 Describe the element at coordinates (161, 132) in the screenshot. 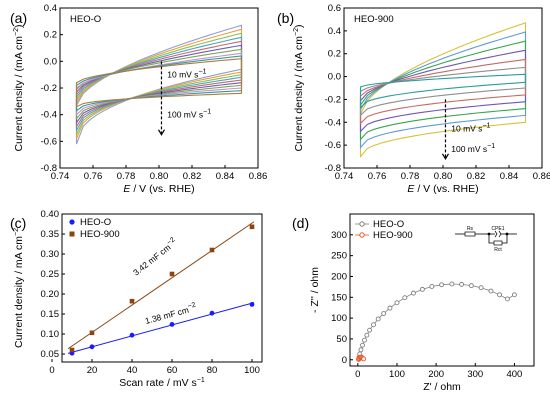

I see `a-arrow-head` at that location.